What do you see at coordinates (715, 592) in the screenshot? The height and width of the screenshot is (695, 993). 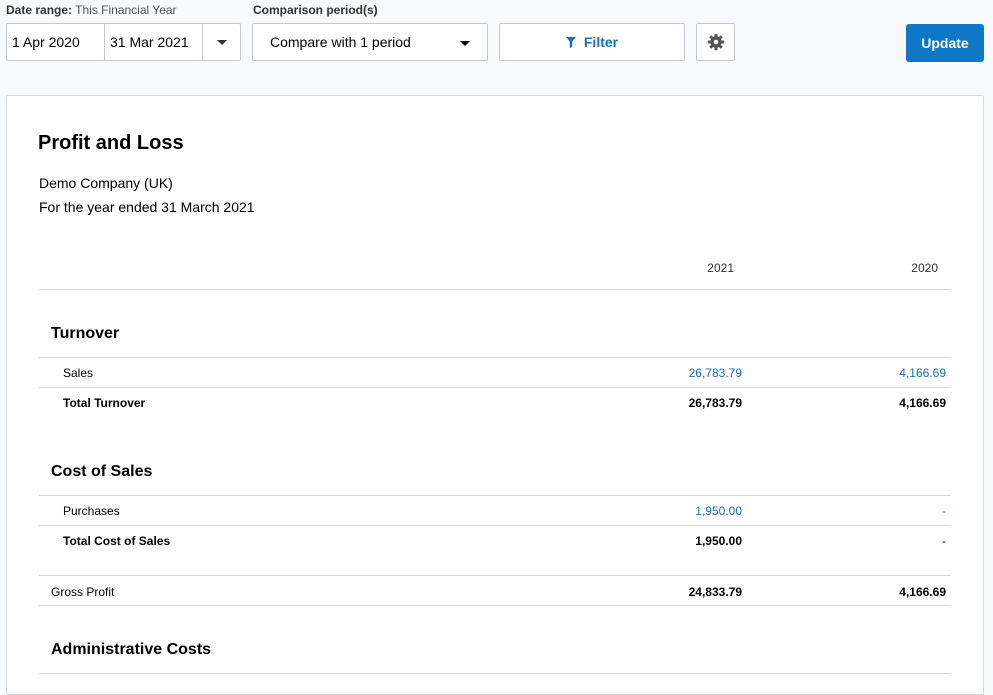 I see `gross-profit-2021: 24,833.79` at bounding box center [715, 592].